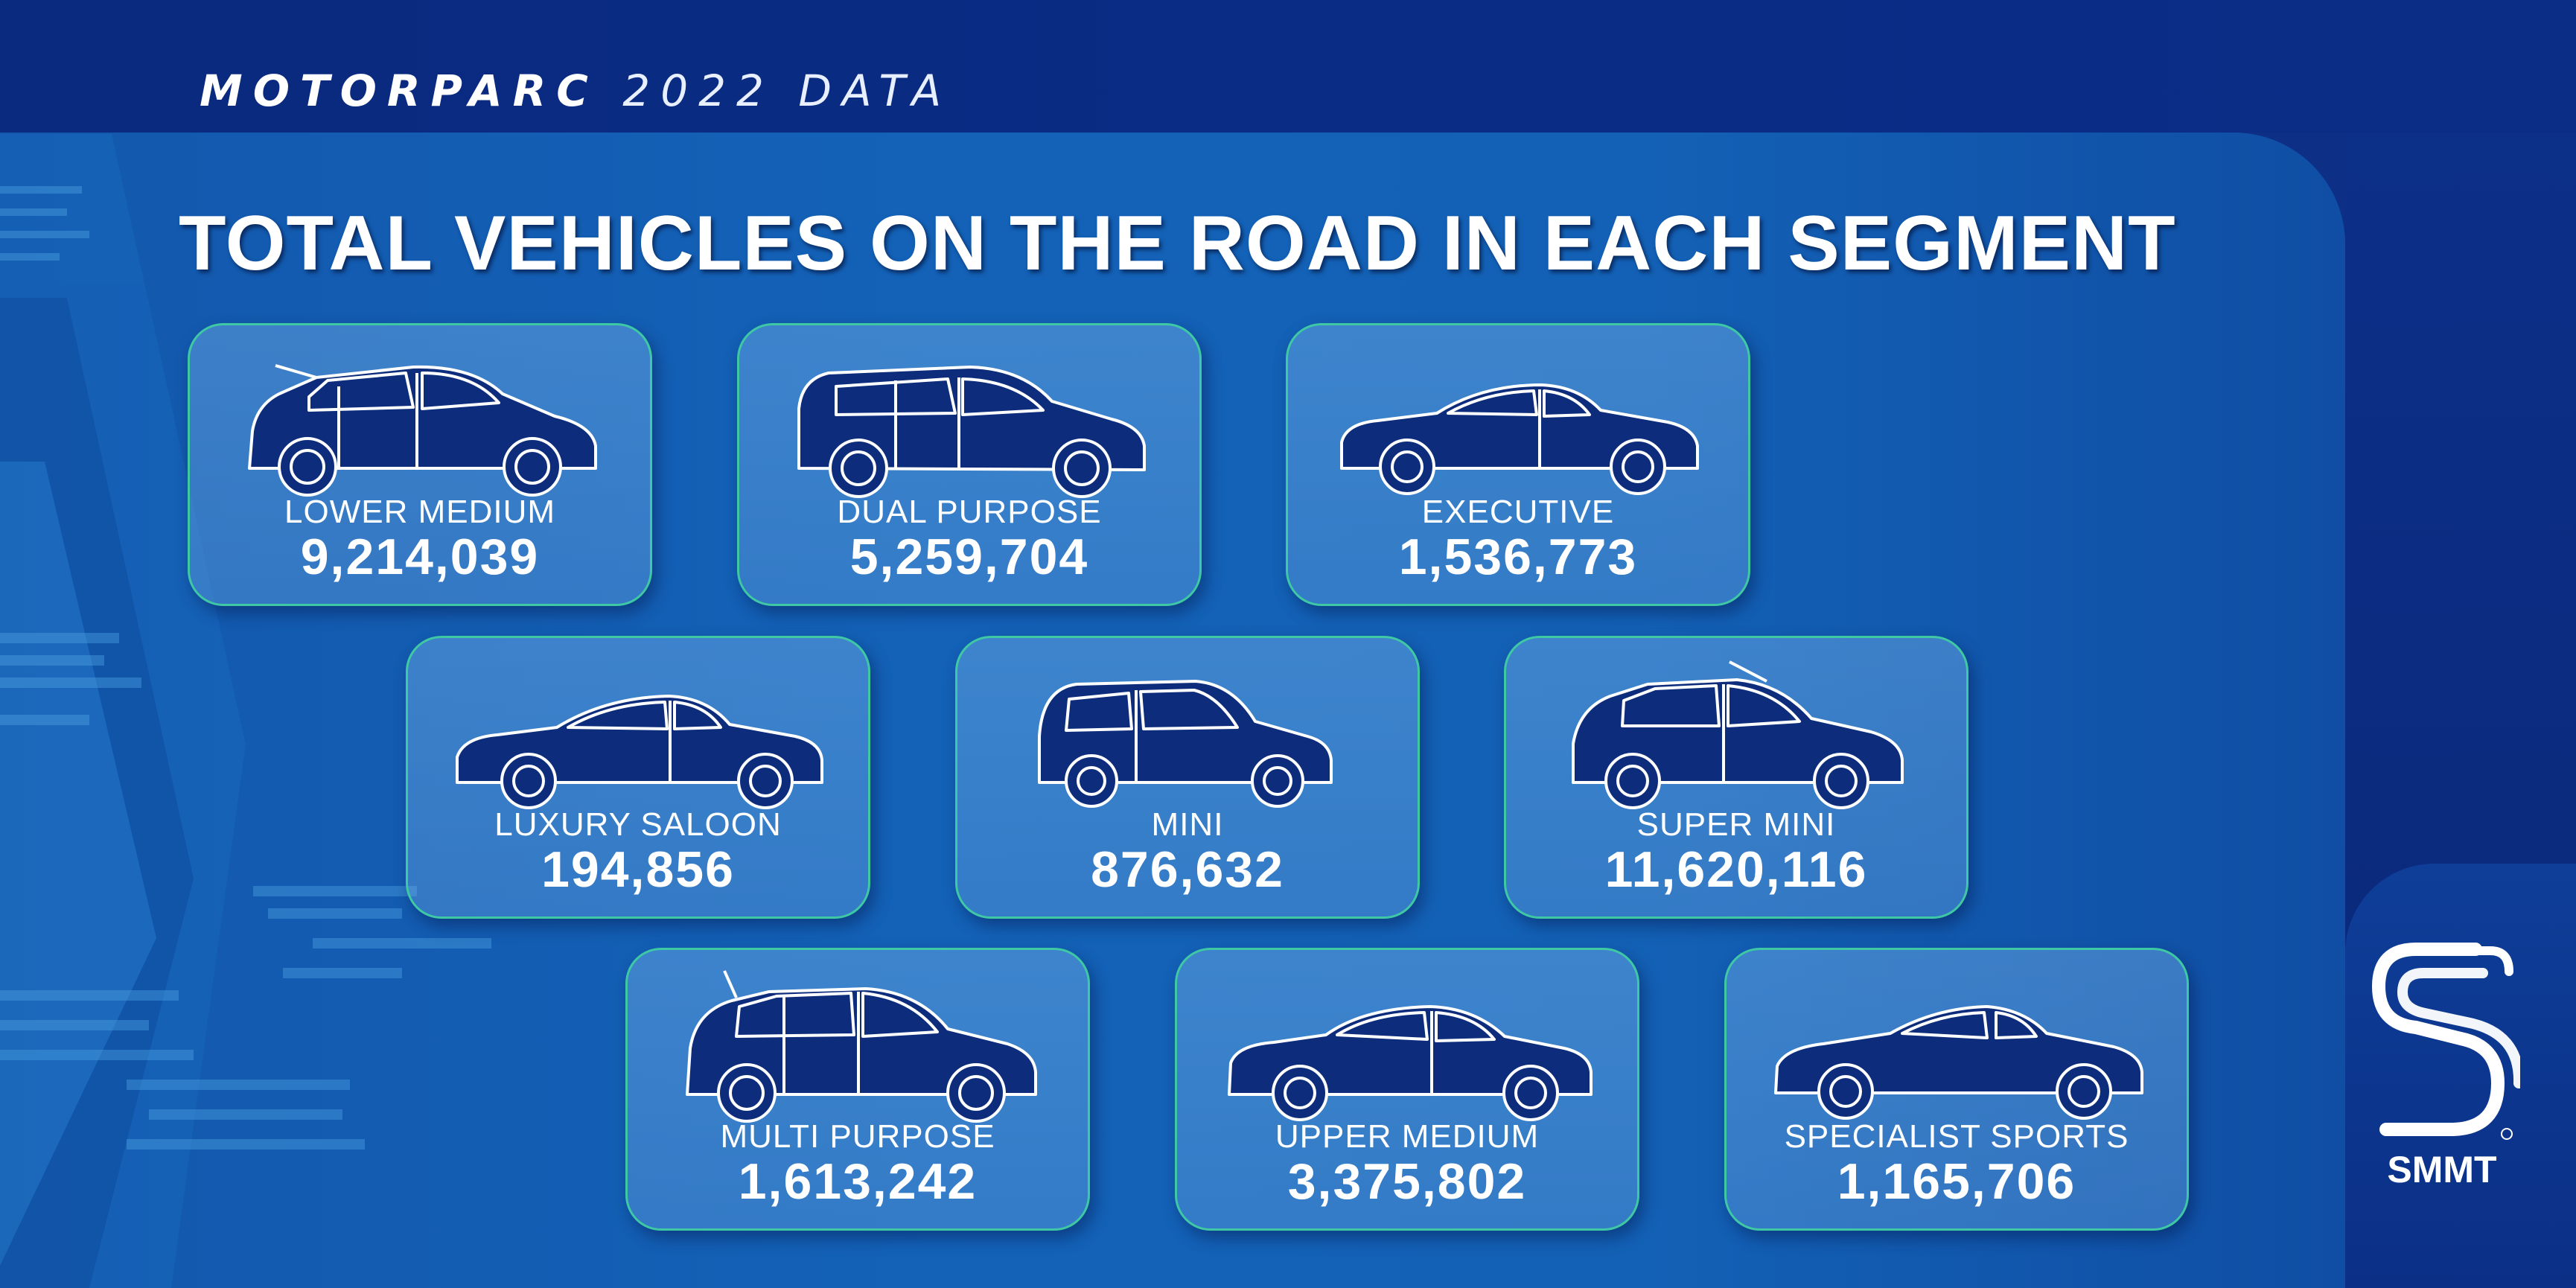 The height and width of the screenshot is (1288, 2576). Describe the element at coordinates (420, 557) in the screenshot. I see `segment-value: 9,214,039` at that location.